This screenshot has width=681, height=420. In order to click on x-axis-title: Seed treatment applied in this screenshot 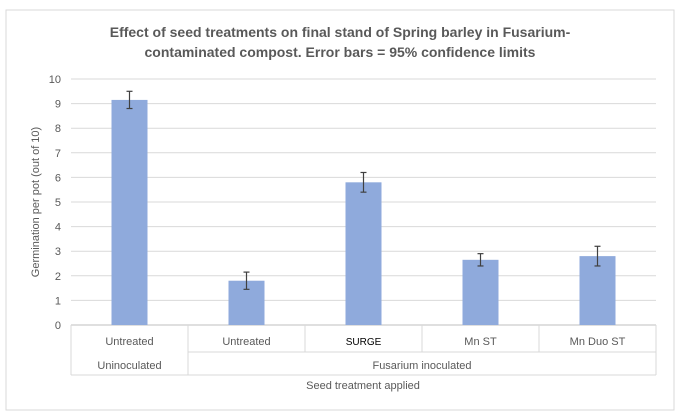, I will do `click(363, 386)`.